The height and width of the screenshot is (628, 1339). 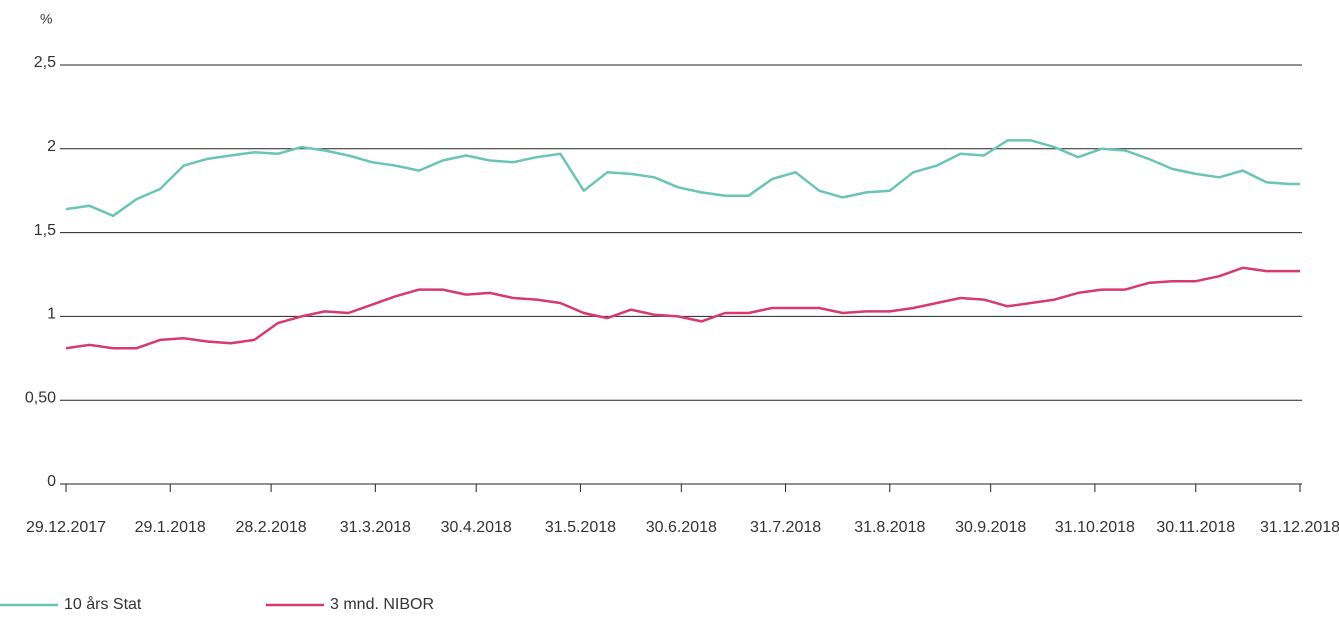 What do you see at coordinates (103, 604) in the screenshot?
I see `legend-label: 10 års Stat` at bounding box center [103, 604].